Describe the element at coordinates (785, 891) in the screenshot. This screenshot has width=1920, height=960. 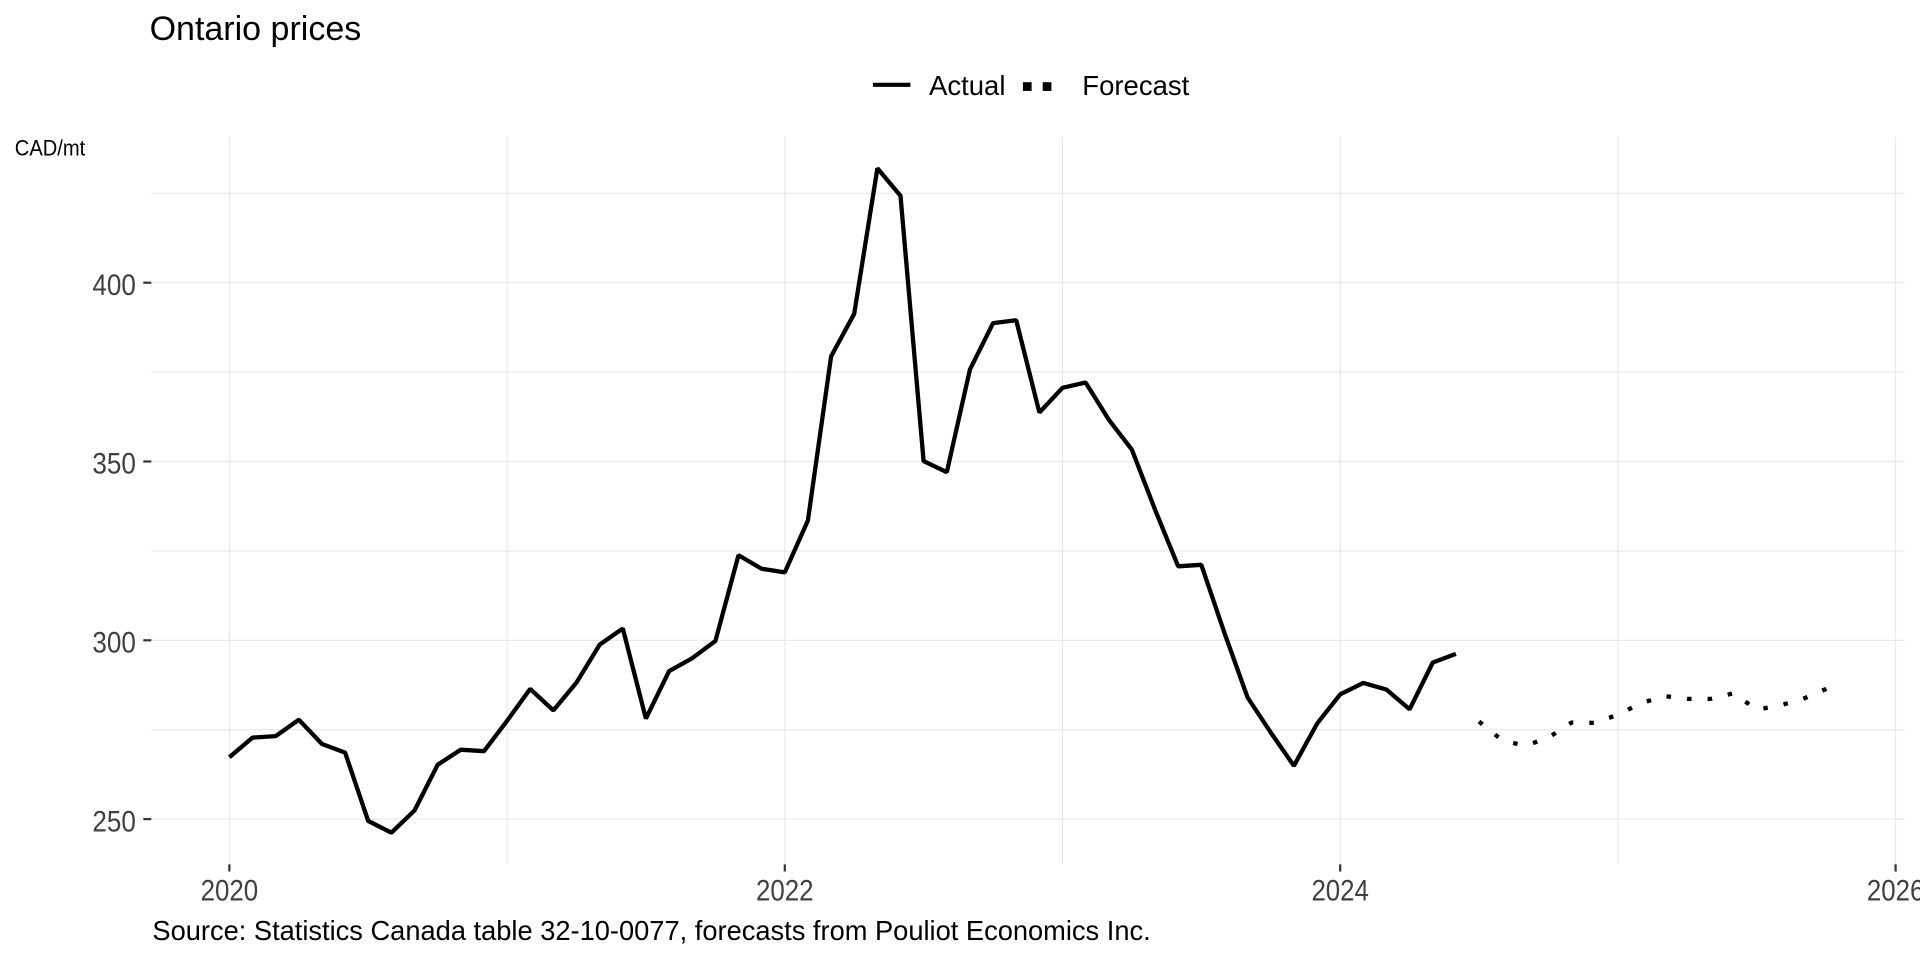
I see `svg-text: 2022` at that location.